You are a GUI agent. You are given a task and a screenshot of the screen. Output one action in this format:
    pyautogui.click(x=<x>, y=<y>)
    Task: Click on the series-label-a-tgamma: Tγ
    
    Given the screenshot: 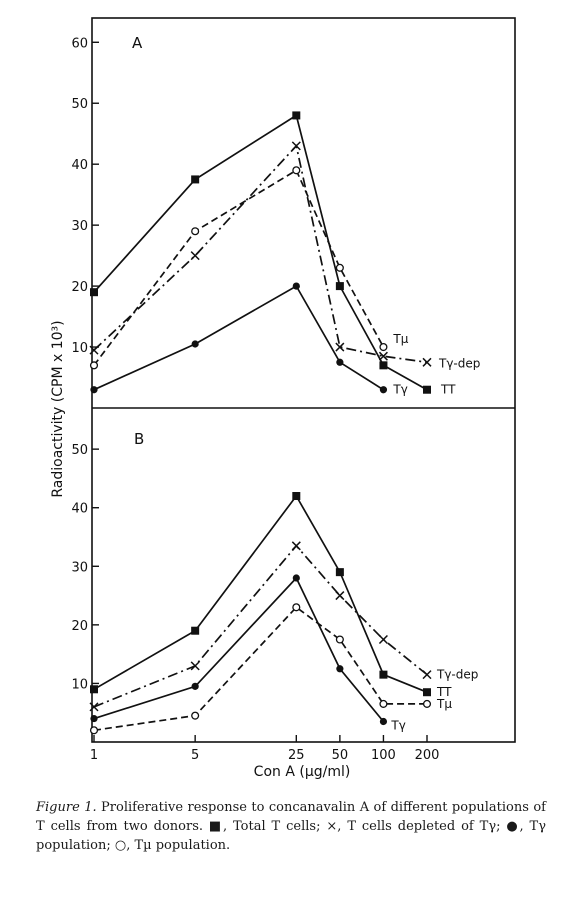 What is the action you would take?
    pyautogui.click(x=399, y=390)
    